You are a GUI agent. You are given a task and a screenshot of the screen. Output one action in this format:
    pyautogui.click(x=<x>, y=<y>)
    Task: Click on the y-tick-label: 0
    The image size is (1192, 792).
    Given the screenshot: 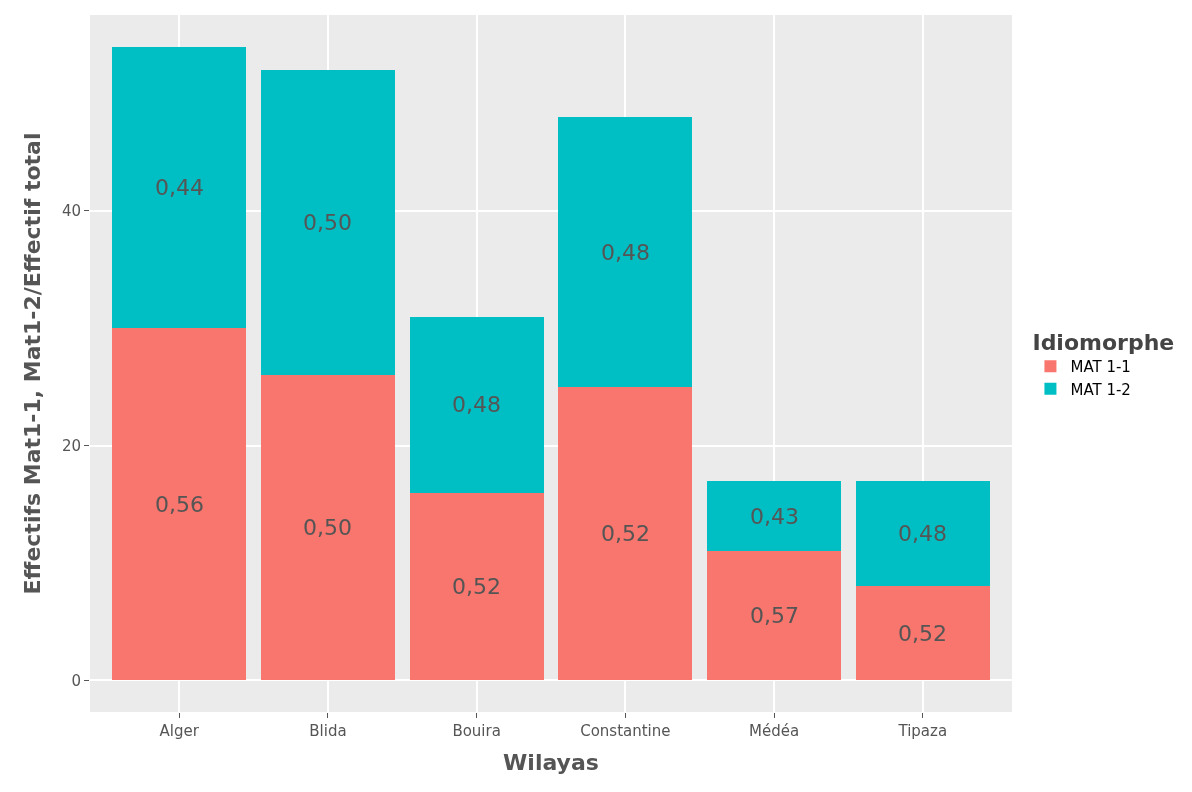 What is the action you would take?
    pyautogui.click(x=76, y=680)
    